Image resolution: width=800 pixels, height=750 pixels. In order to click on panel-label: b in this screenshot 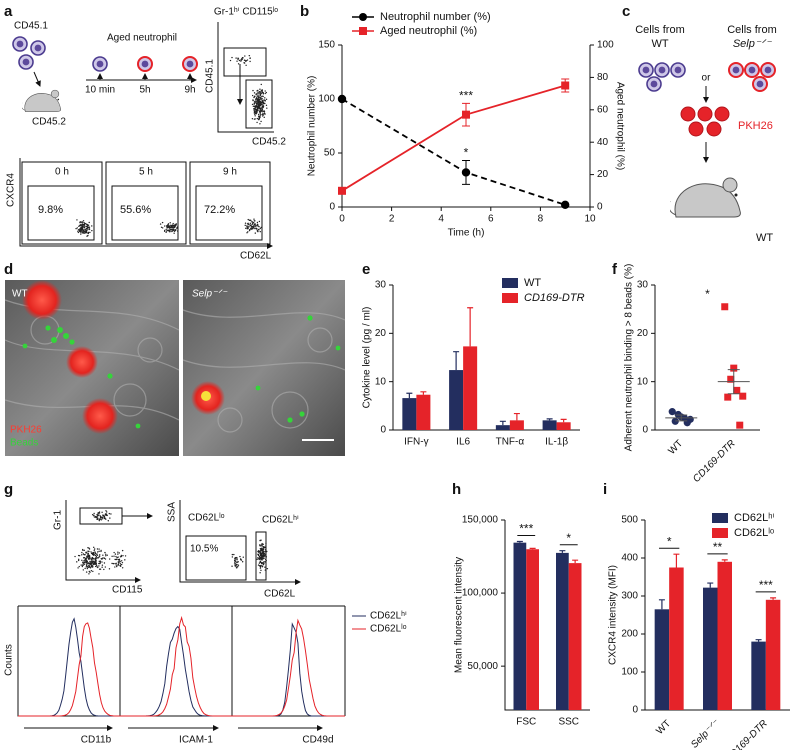, I will do `click(304, 11)`.